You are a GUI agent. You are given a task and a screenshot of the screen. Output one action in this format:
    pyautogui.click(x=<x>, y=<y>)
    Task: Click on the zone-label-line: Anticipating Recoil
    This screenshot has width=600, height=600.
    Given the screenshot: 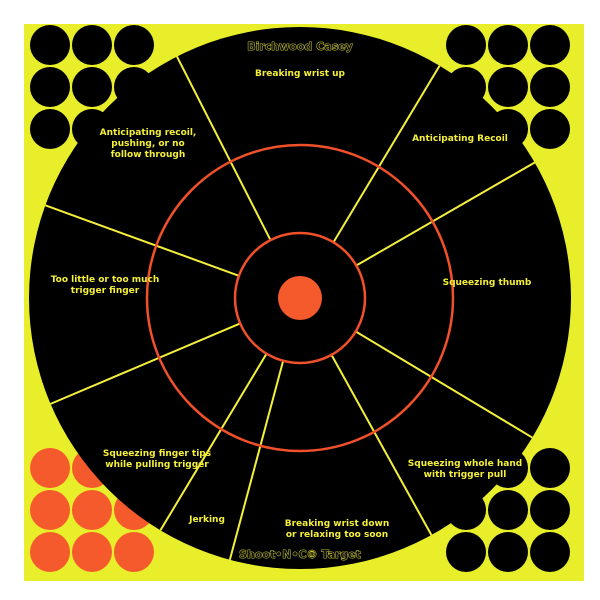 What is the action you would take?
    pyautogui.click(x=460, y=139)
    